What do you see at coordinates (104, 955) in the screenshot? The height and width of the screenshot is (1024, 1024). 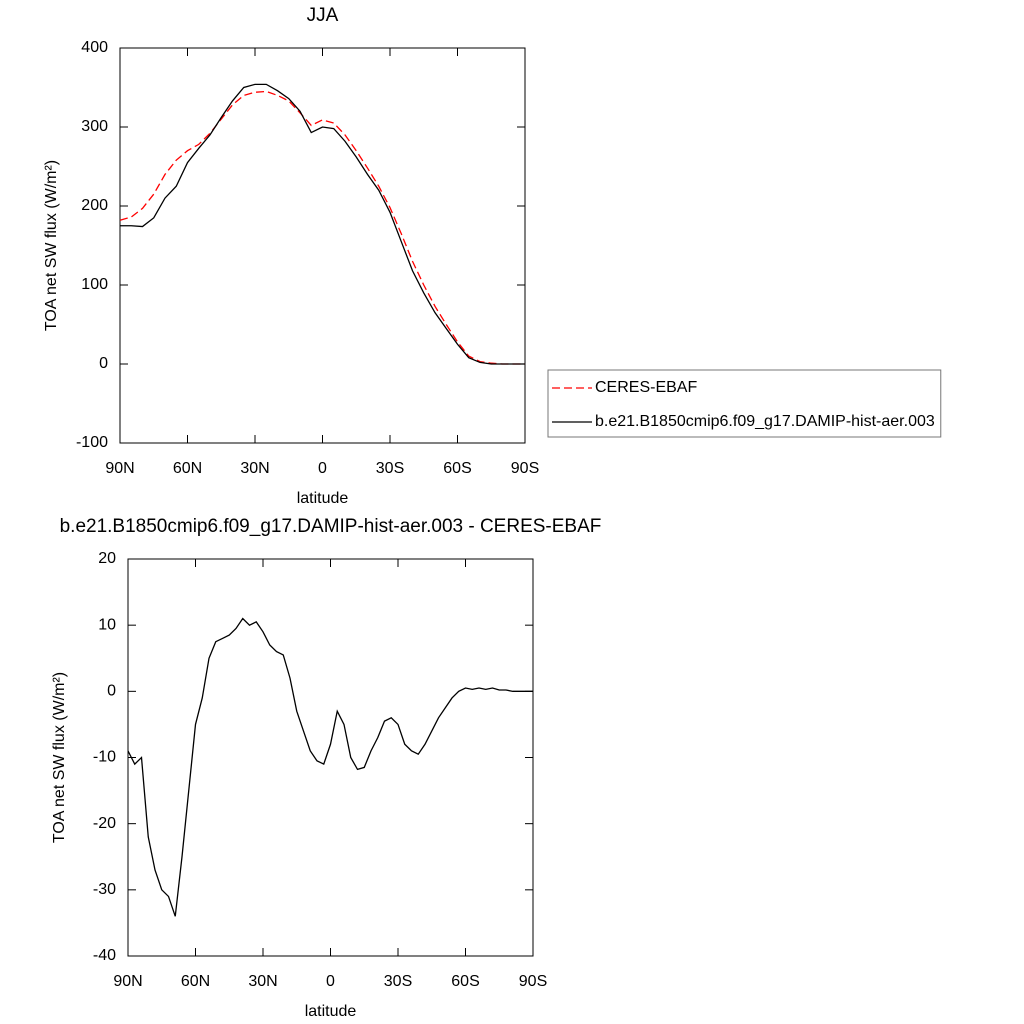 I see `y-tick-label: -40` at bounding box center [104, 955].